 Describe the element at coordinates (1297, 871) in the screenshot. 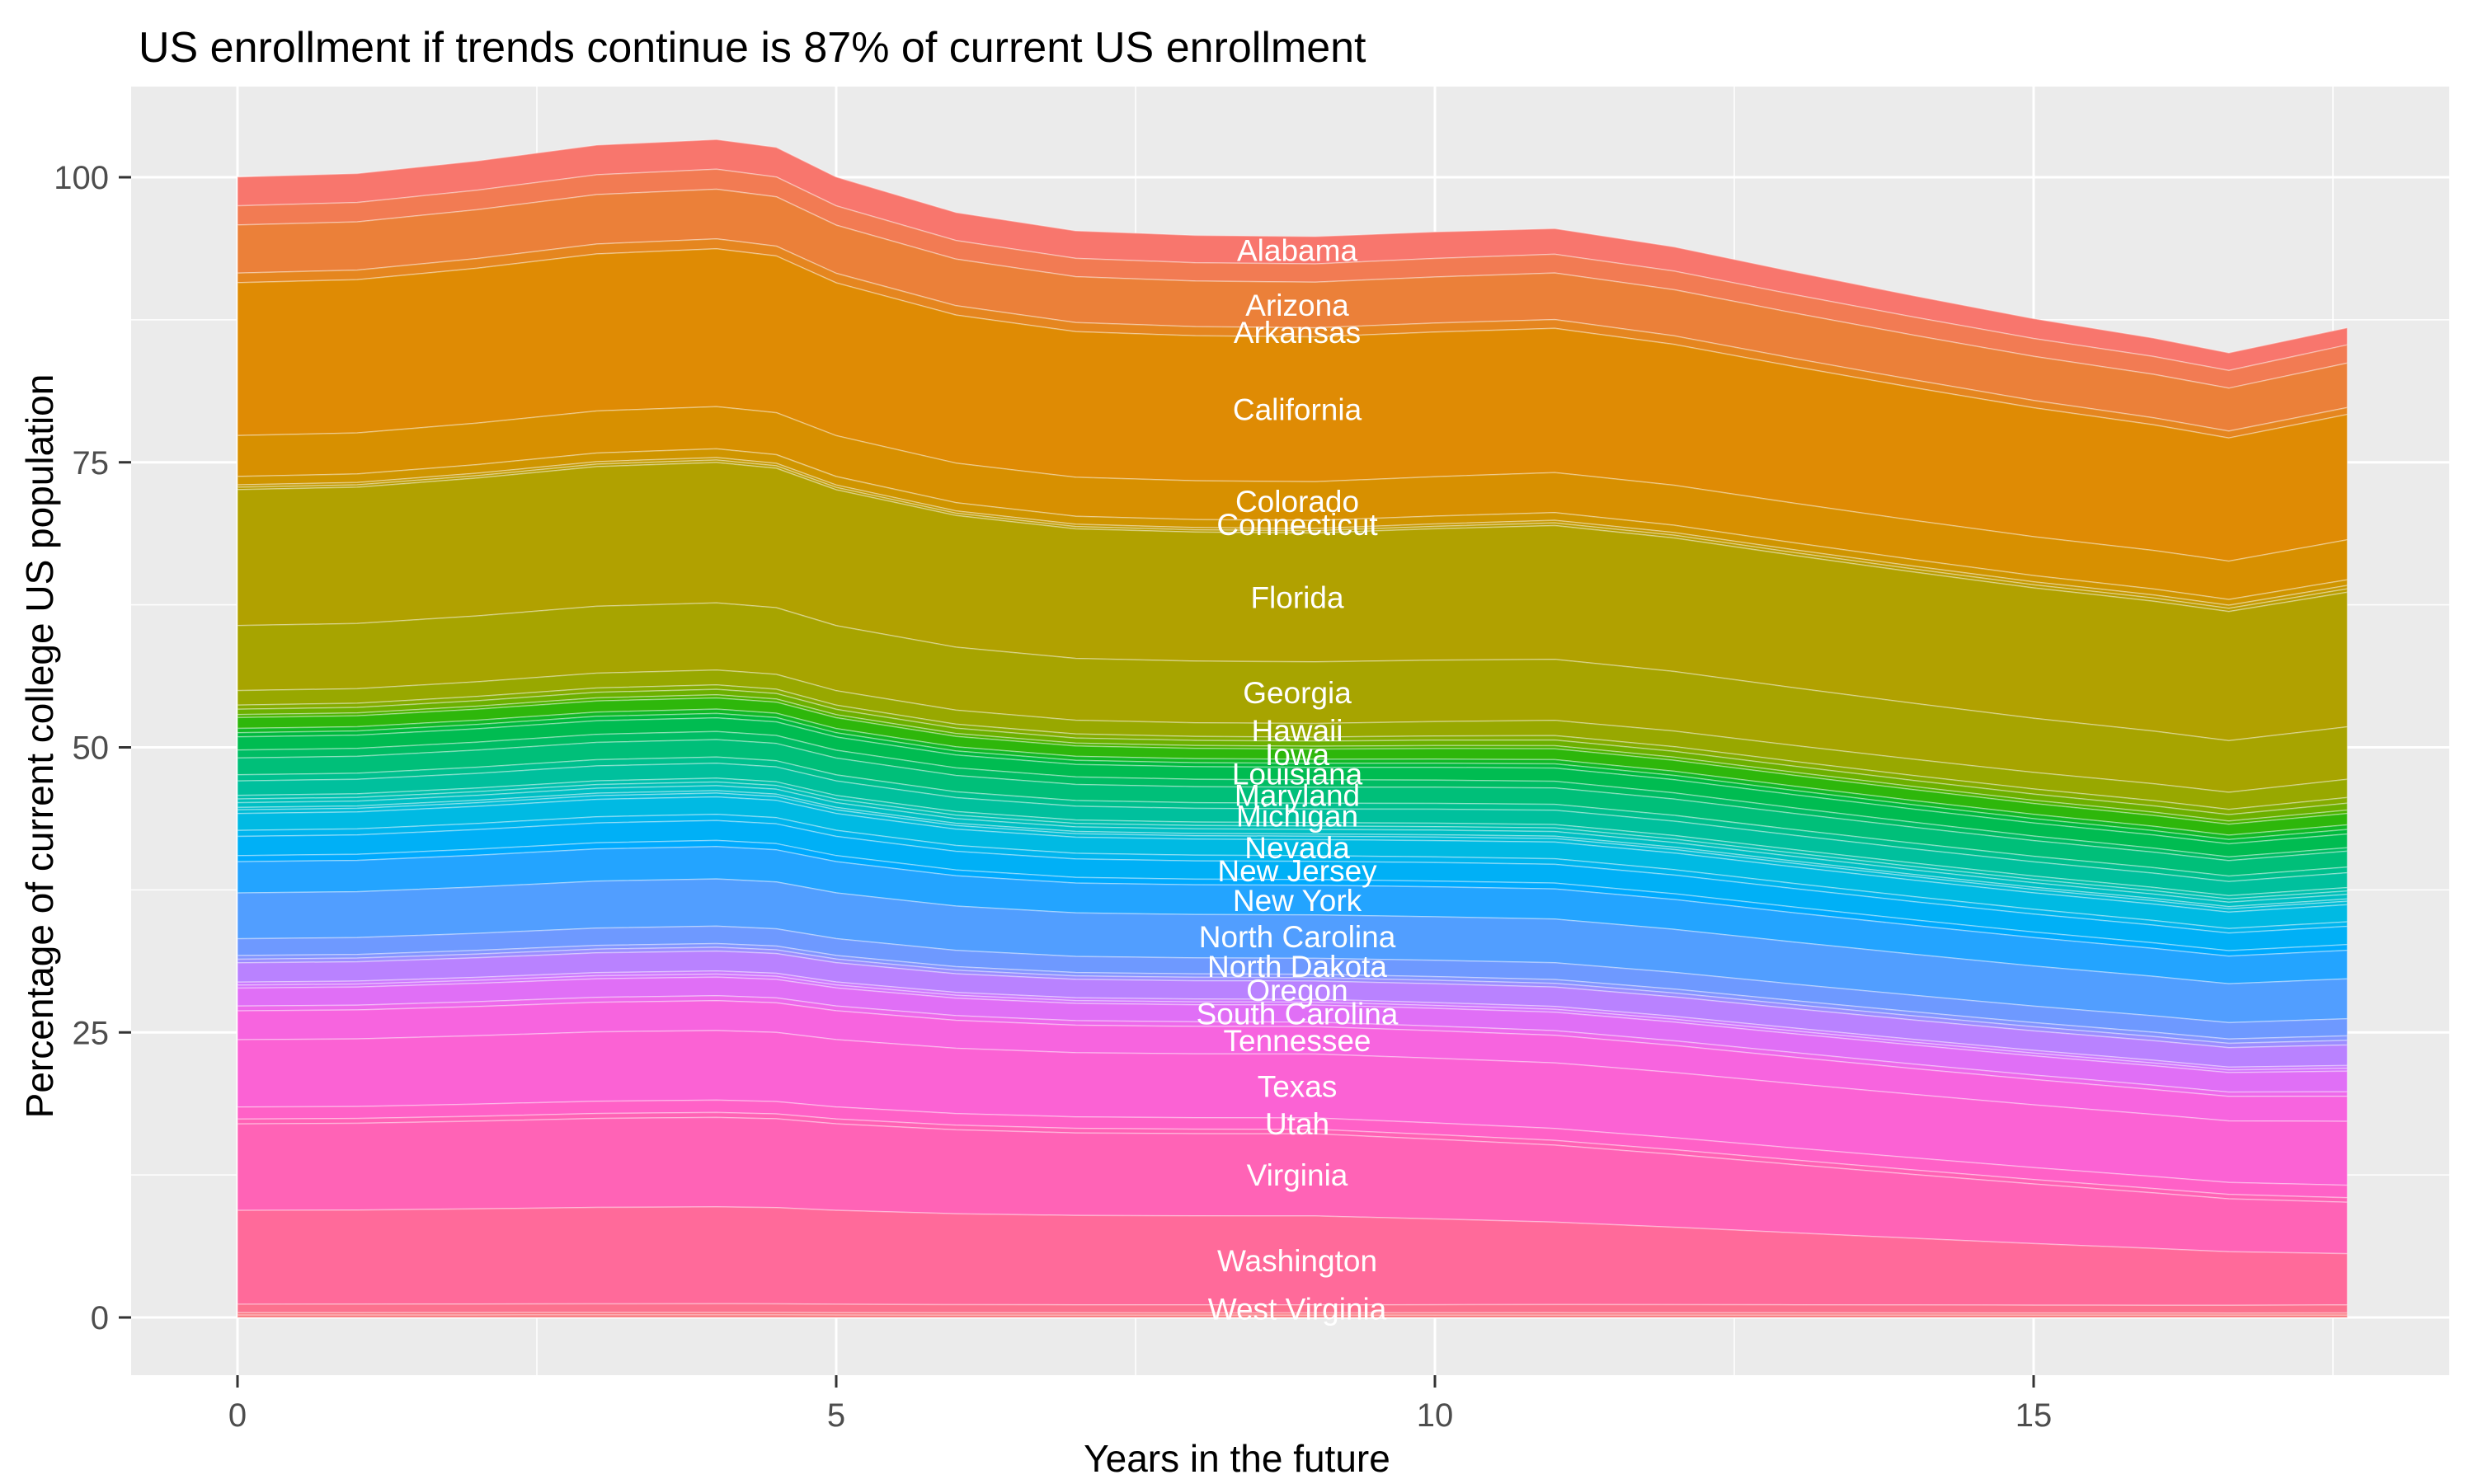

I see `band-label-new-jersey: New Jersey` at that location.